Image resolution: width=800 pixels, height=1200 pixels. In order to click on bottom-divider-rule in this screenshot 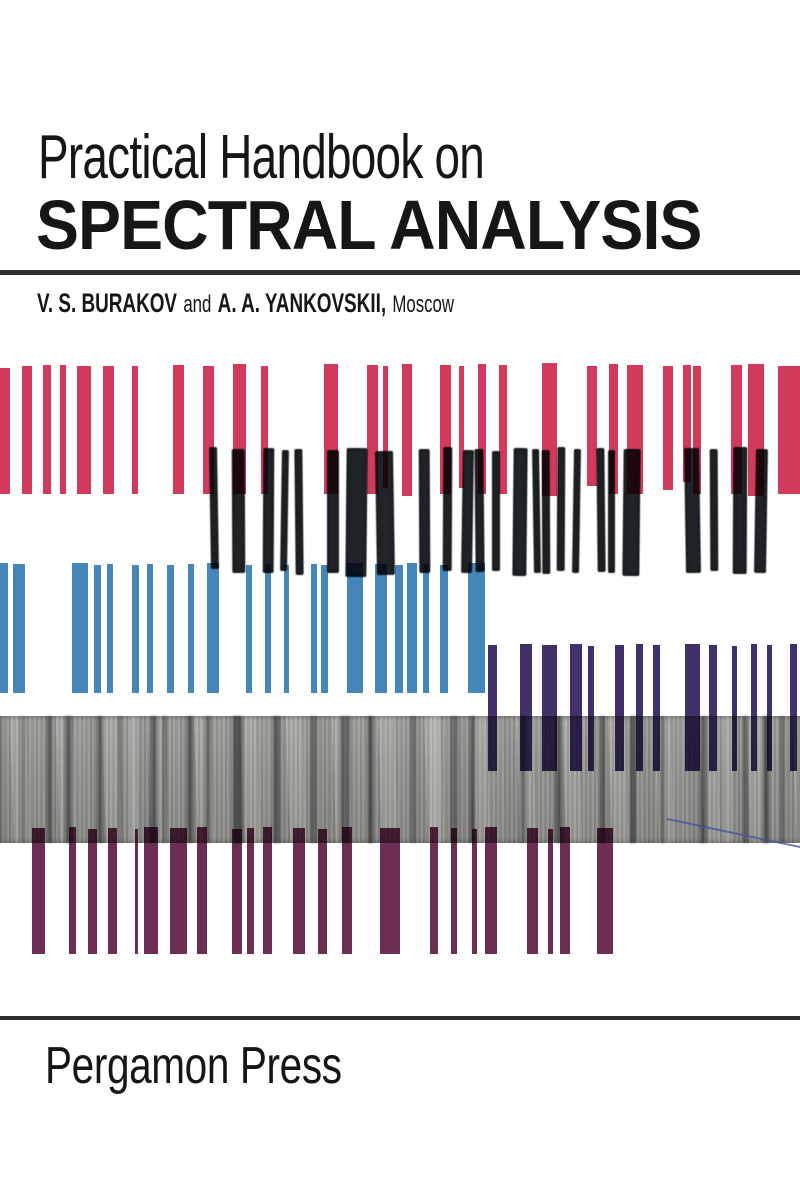, I will do `click(400, 1018)`.